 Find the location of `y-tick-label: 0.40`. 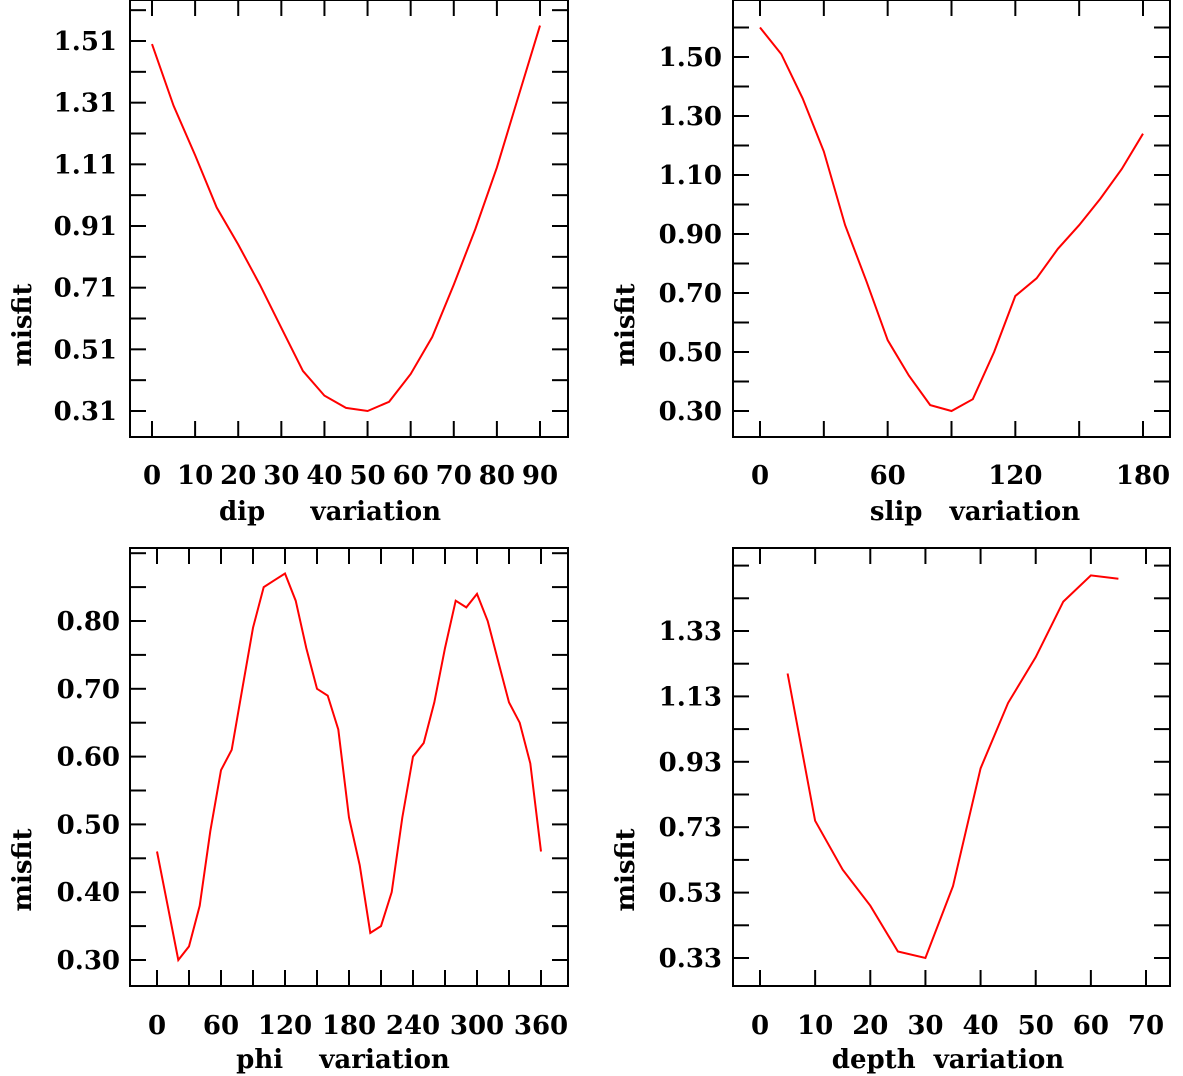

y-tick-label: 0.40 is located at coordinates (88, 893).